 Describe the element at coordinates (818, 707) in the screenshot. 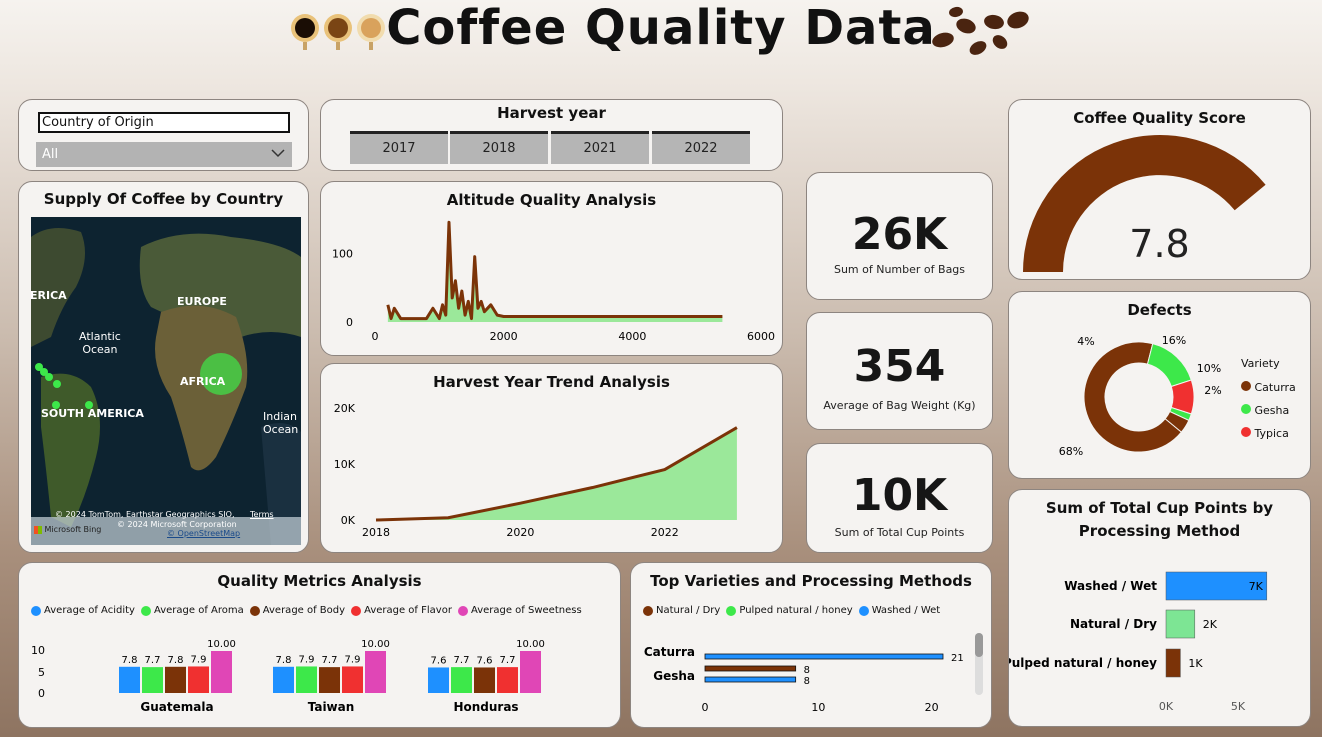

I see `variety-x-tick: 10` at that location.